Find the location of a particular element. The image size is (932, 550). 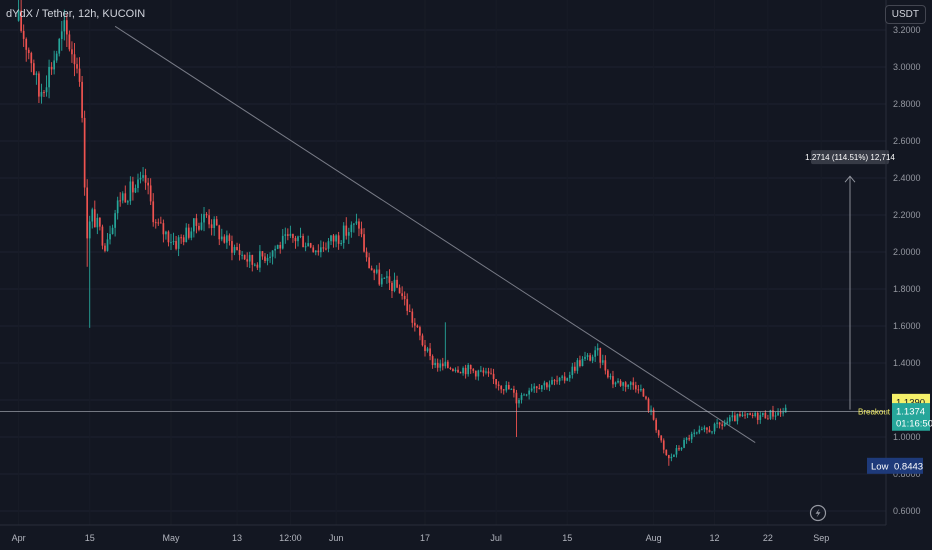

time-axis: Apr 15 May 13 12:00 Jun 17 Jul 15 Aug 12 22 Sep is located at coordinates (421, 538).